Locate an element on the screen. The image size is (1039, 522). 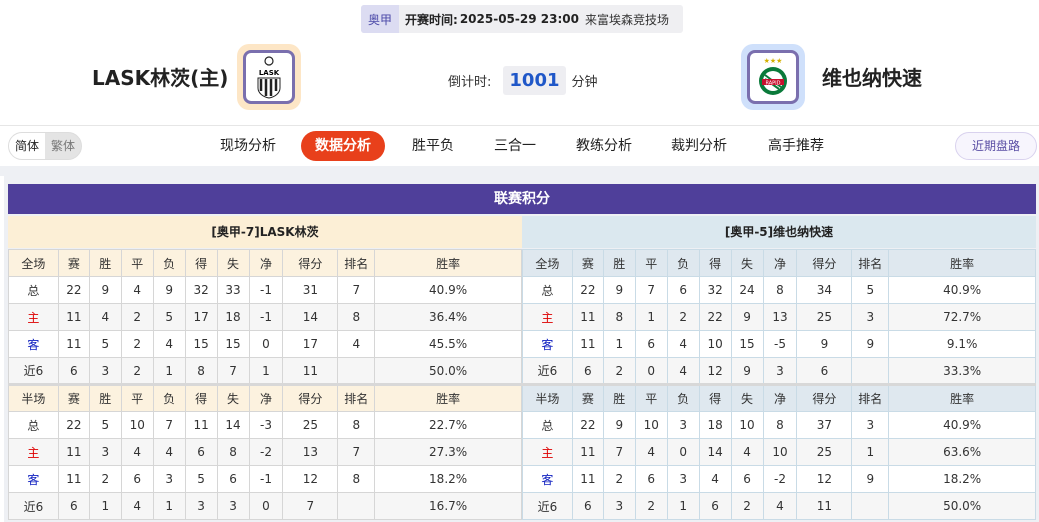
countdown-label: 倒计时: is located at coordinates (470, 82).